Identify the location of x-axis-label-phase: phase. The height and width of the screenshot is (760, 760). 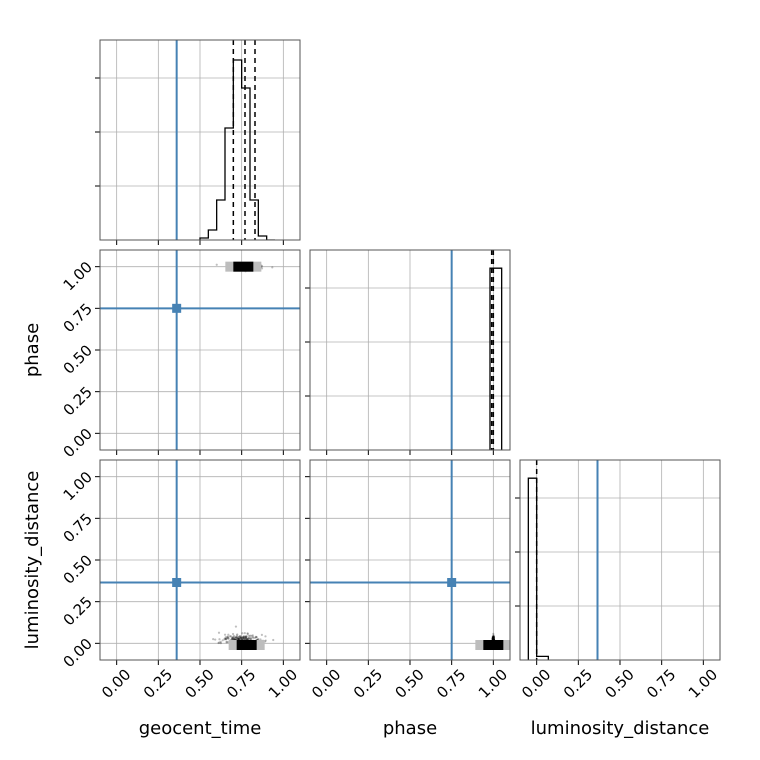
(410, 728).